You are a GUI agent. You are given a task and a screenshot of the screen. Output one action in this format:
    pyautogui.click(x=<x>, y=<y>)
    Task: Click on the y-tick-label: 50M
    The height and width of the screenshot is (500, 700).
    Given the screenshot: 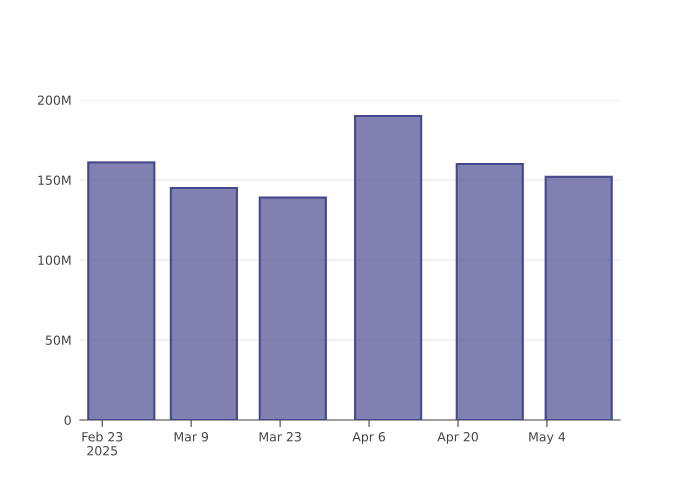 What is the action you would take?
    pyautogui.click(x=58, y=340)
    